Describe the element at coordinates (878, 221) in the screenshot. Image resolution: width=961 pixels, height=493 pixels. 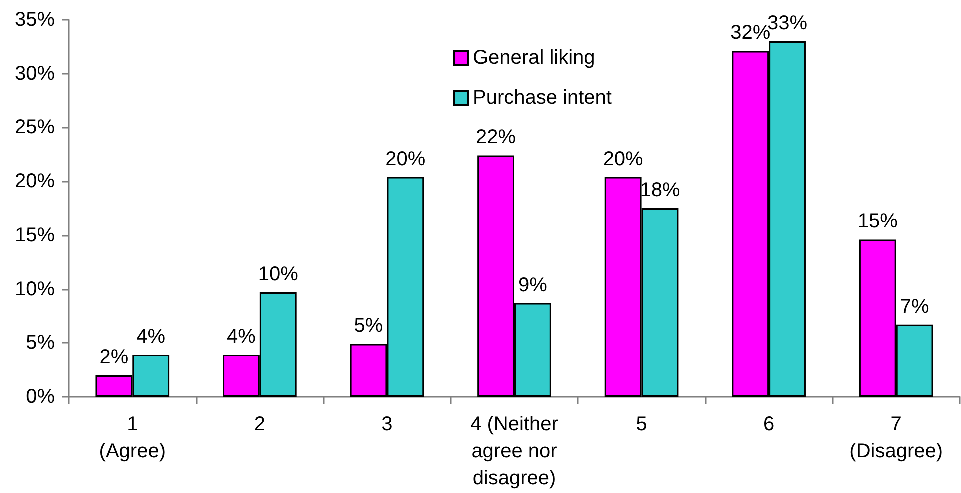
I see `data-label: 15%` at that location.